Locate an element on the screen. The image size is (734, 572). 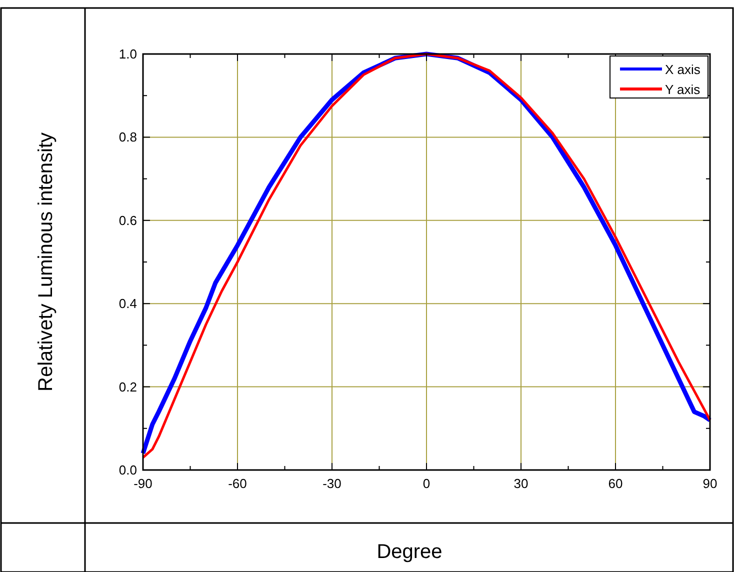
y-axis-title: Relativety Luminous intensity is located at coordinates (46, 262).